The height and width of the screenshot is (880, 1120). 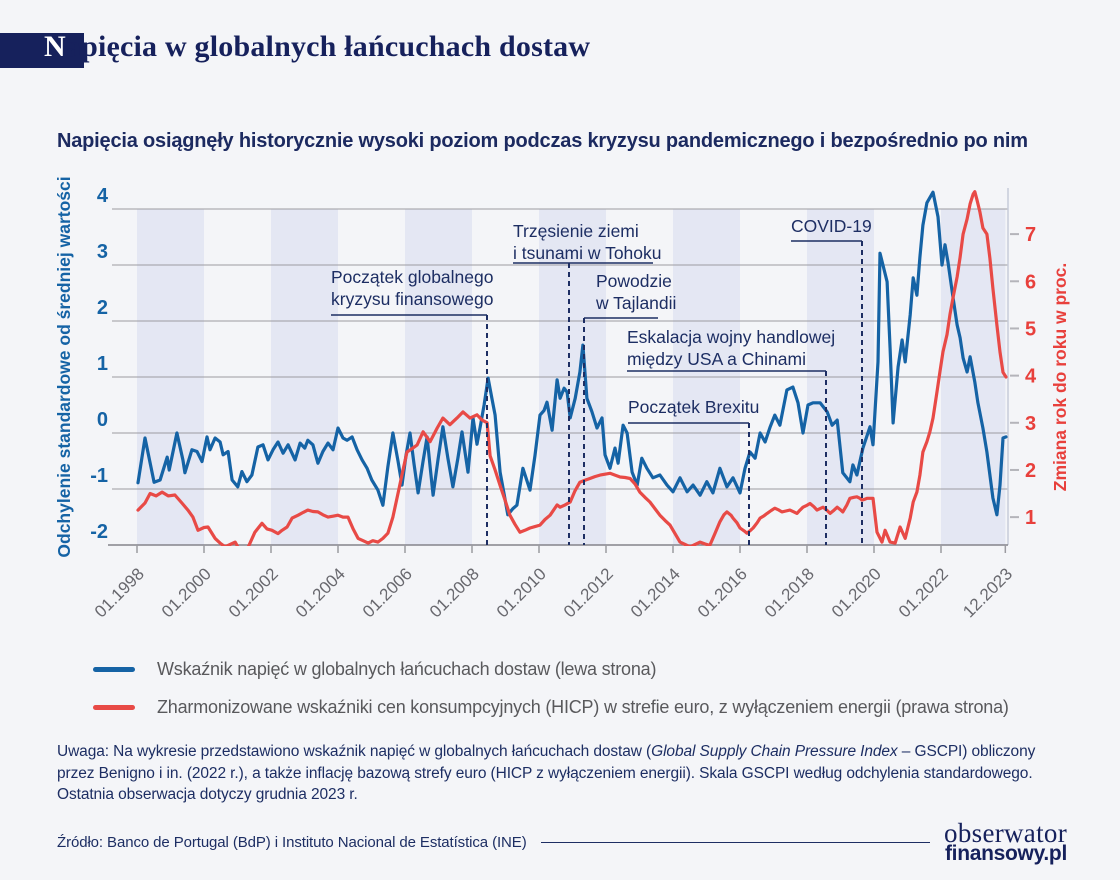 I want to click on annotation-label: i tsunami w Tohoku, so click(x=587, y=253).